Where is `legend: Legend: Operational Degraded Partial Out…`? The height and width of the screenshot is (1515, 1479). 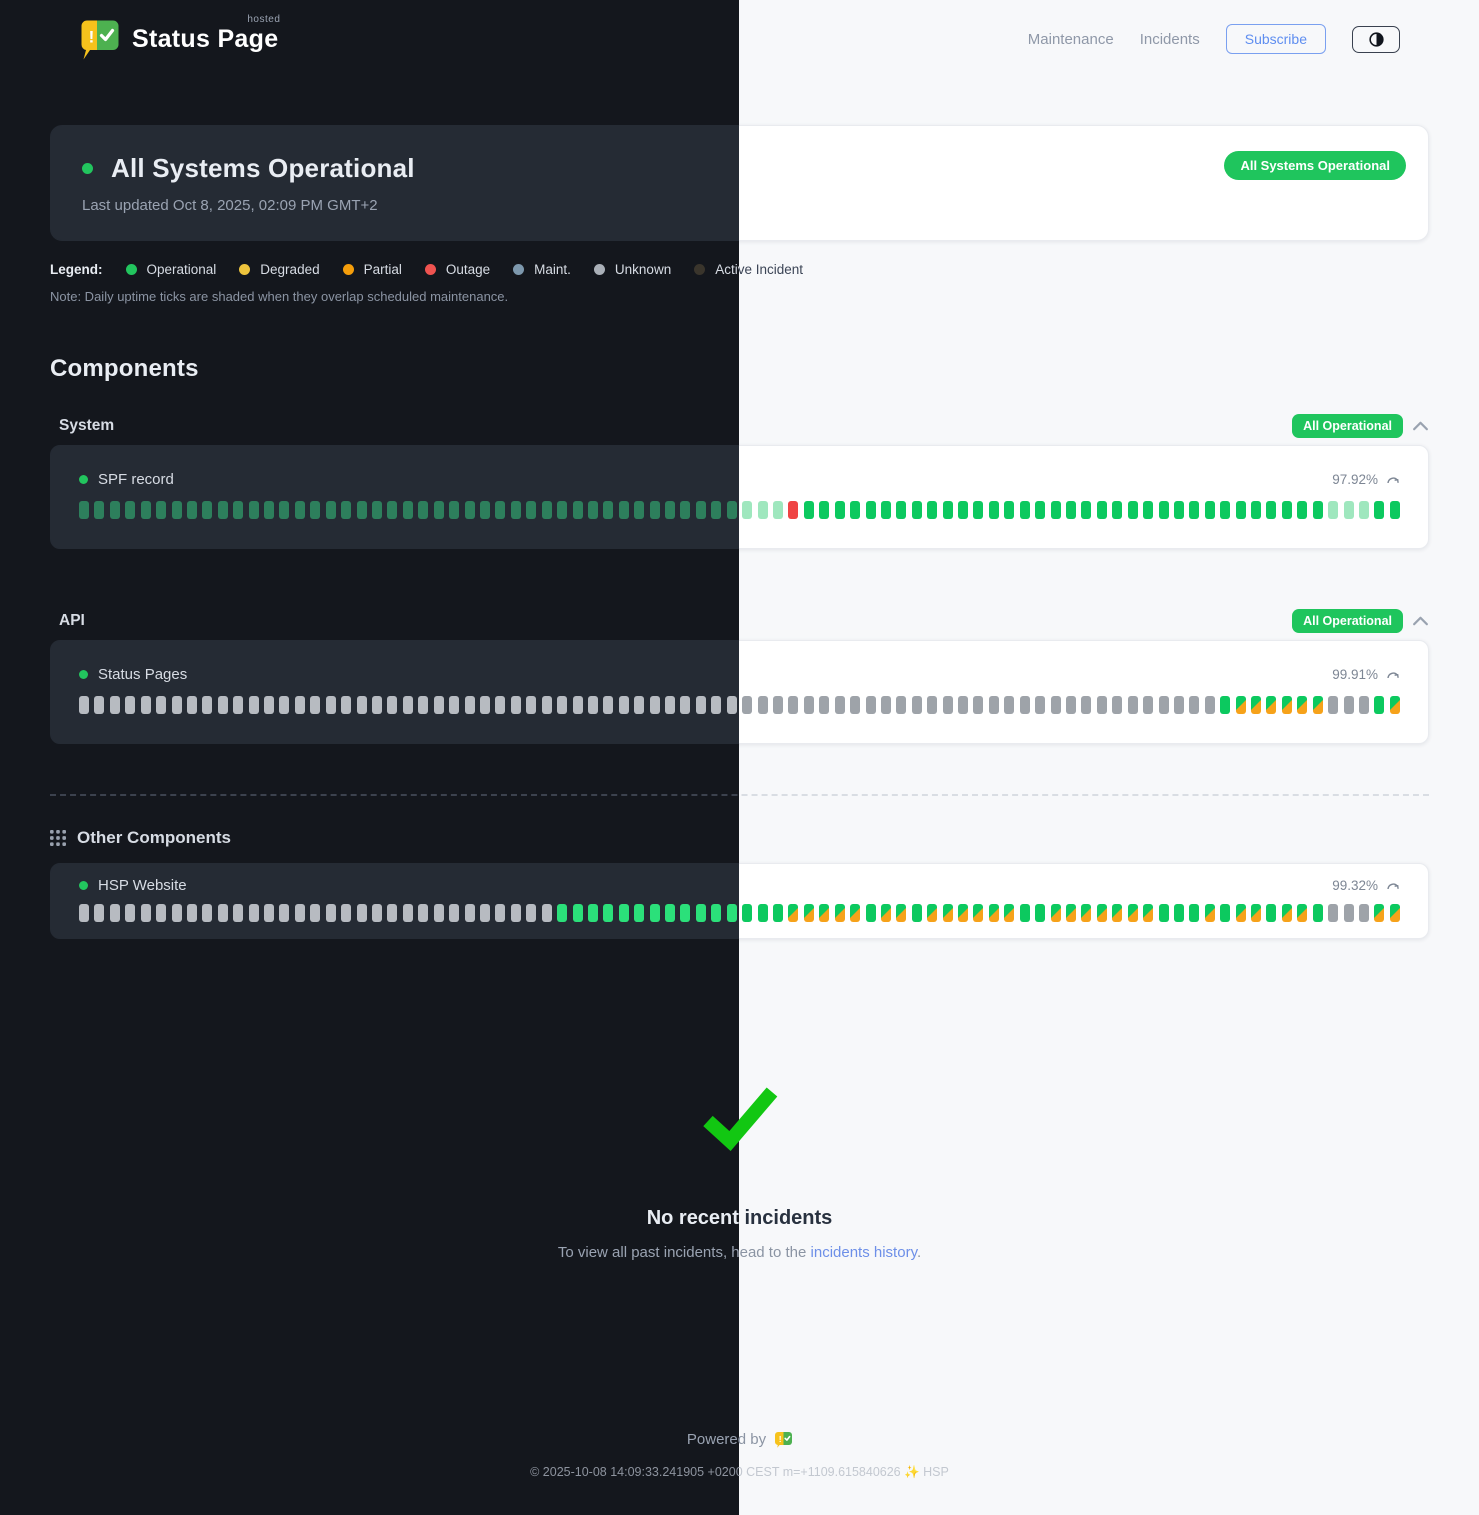
legend: Legend: Operational Degraded Partial Out… is located at coordinates (1084, 269).